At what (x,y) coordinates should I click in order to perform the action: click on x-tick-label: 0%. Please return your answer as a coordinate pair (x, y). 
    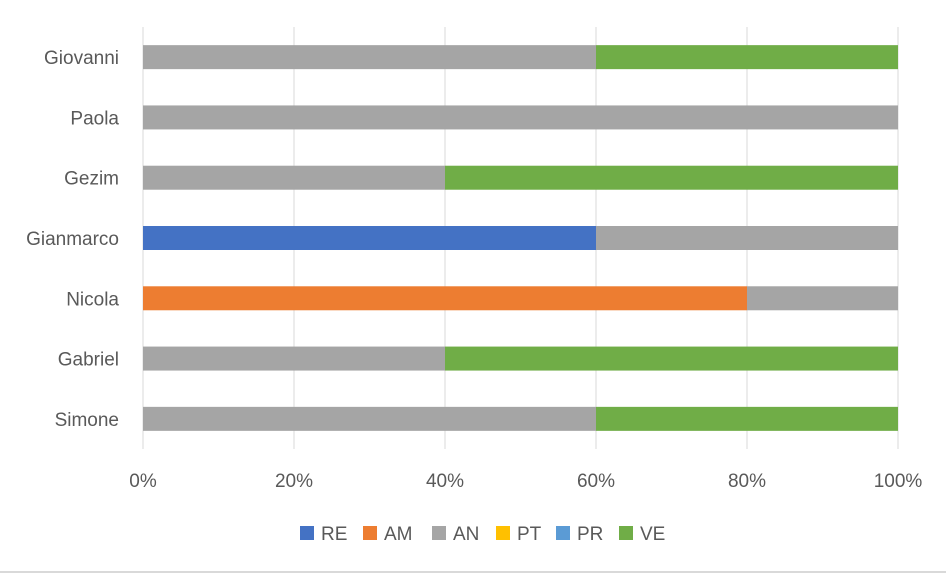
    Looking at the image, I should click on (143, 481).